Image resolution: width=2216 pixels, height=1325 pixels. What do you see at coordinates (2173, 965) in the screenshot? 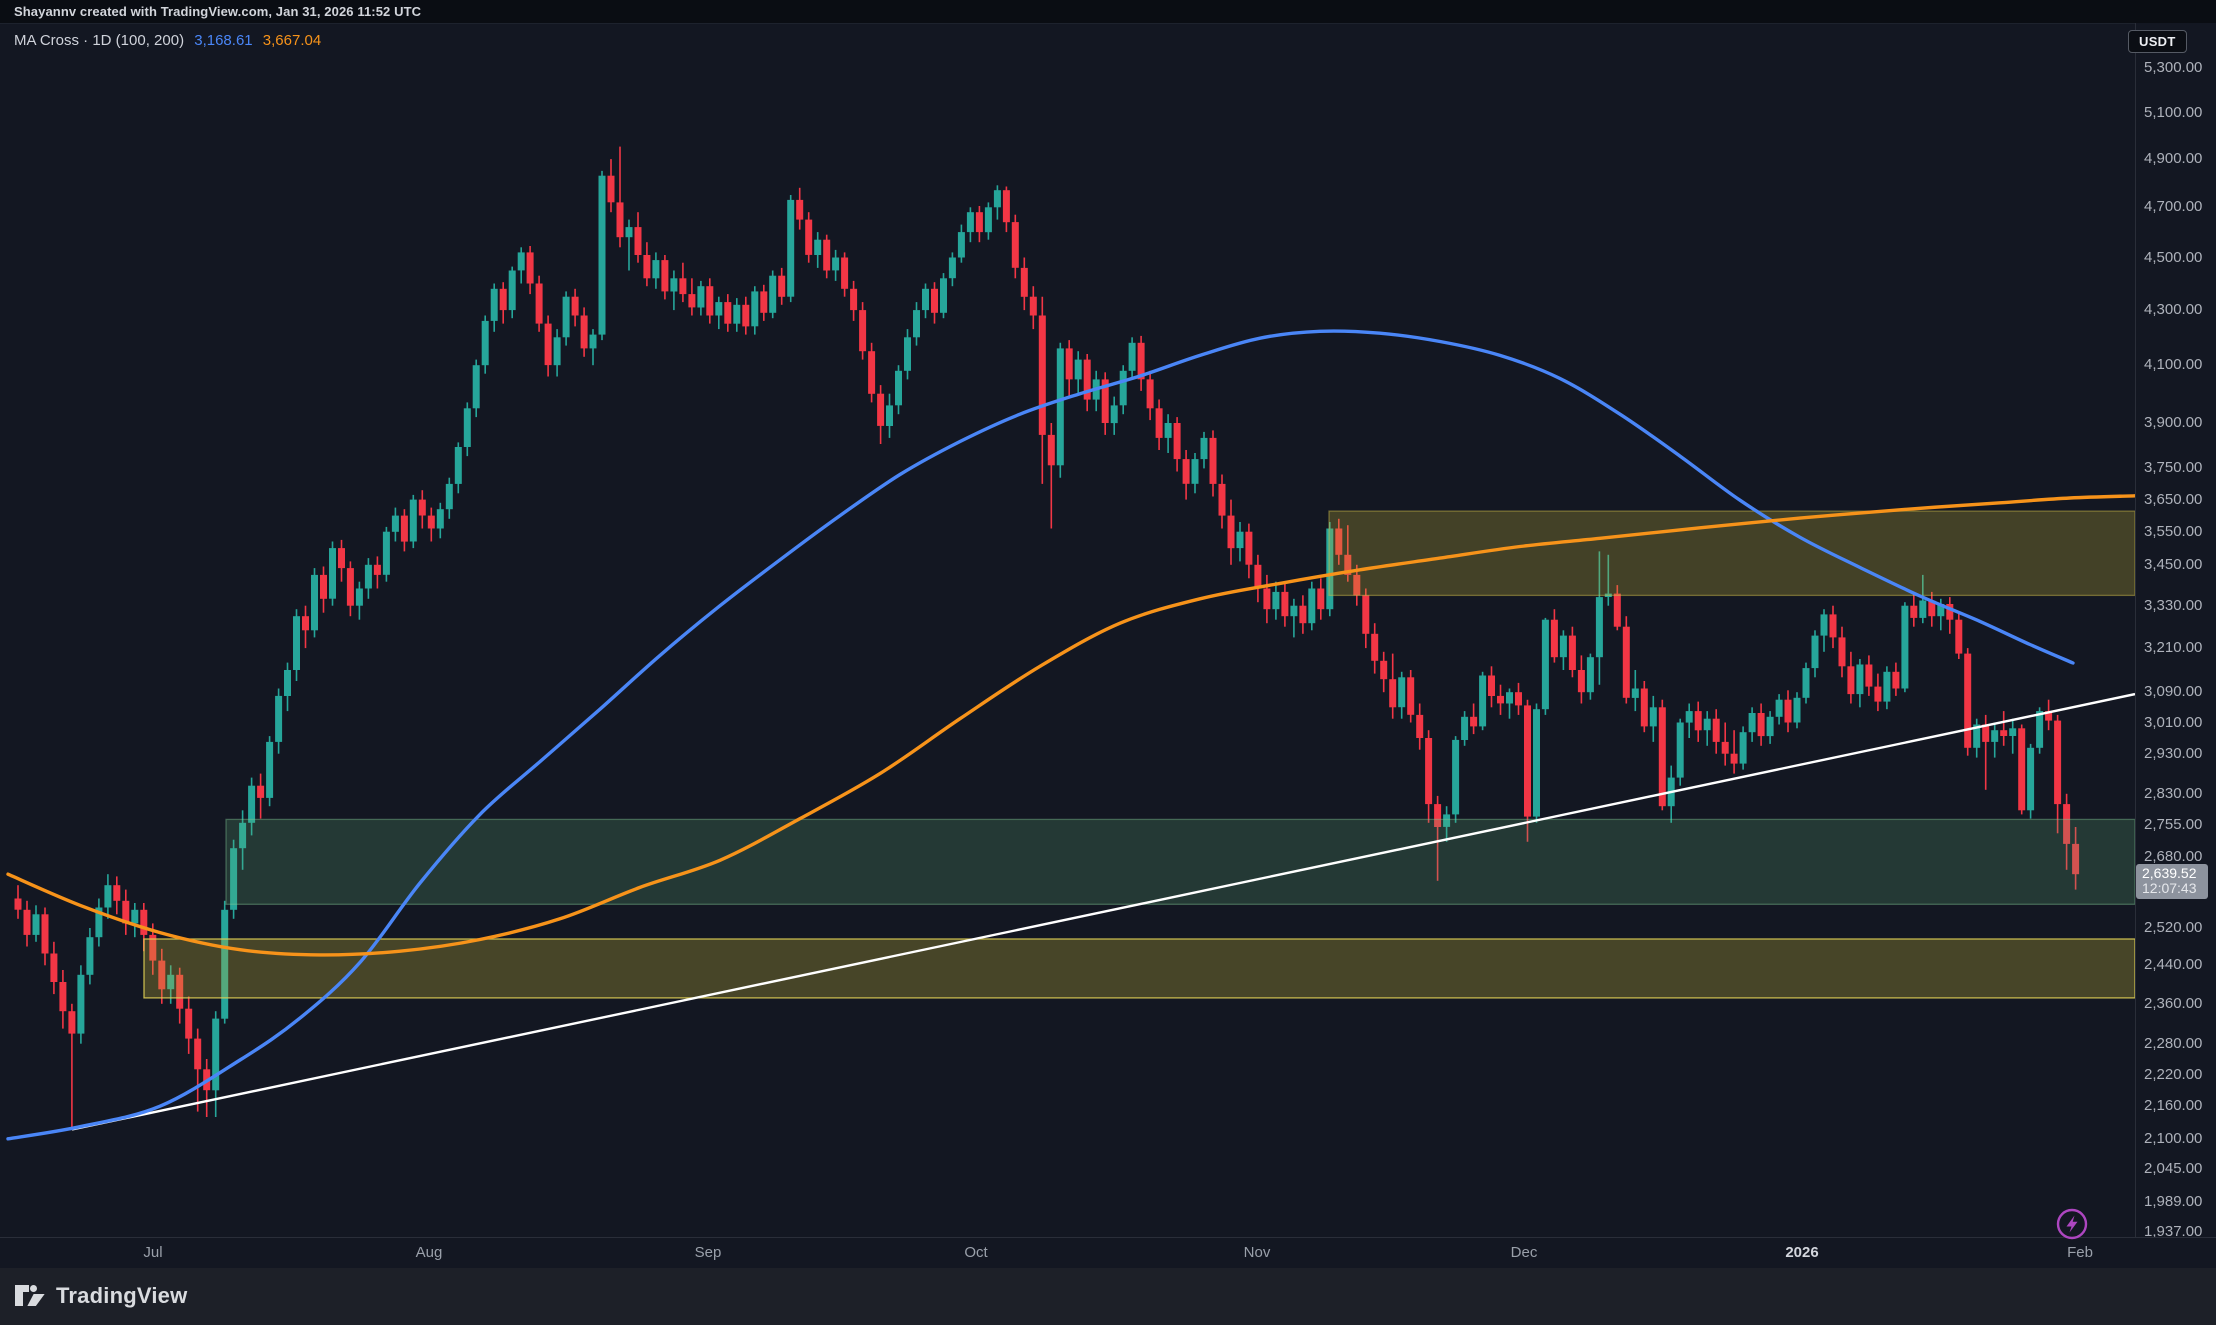
I see `price-axis-label: 2,440.00` at bounding box center [2173, 965].